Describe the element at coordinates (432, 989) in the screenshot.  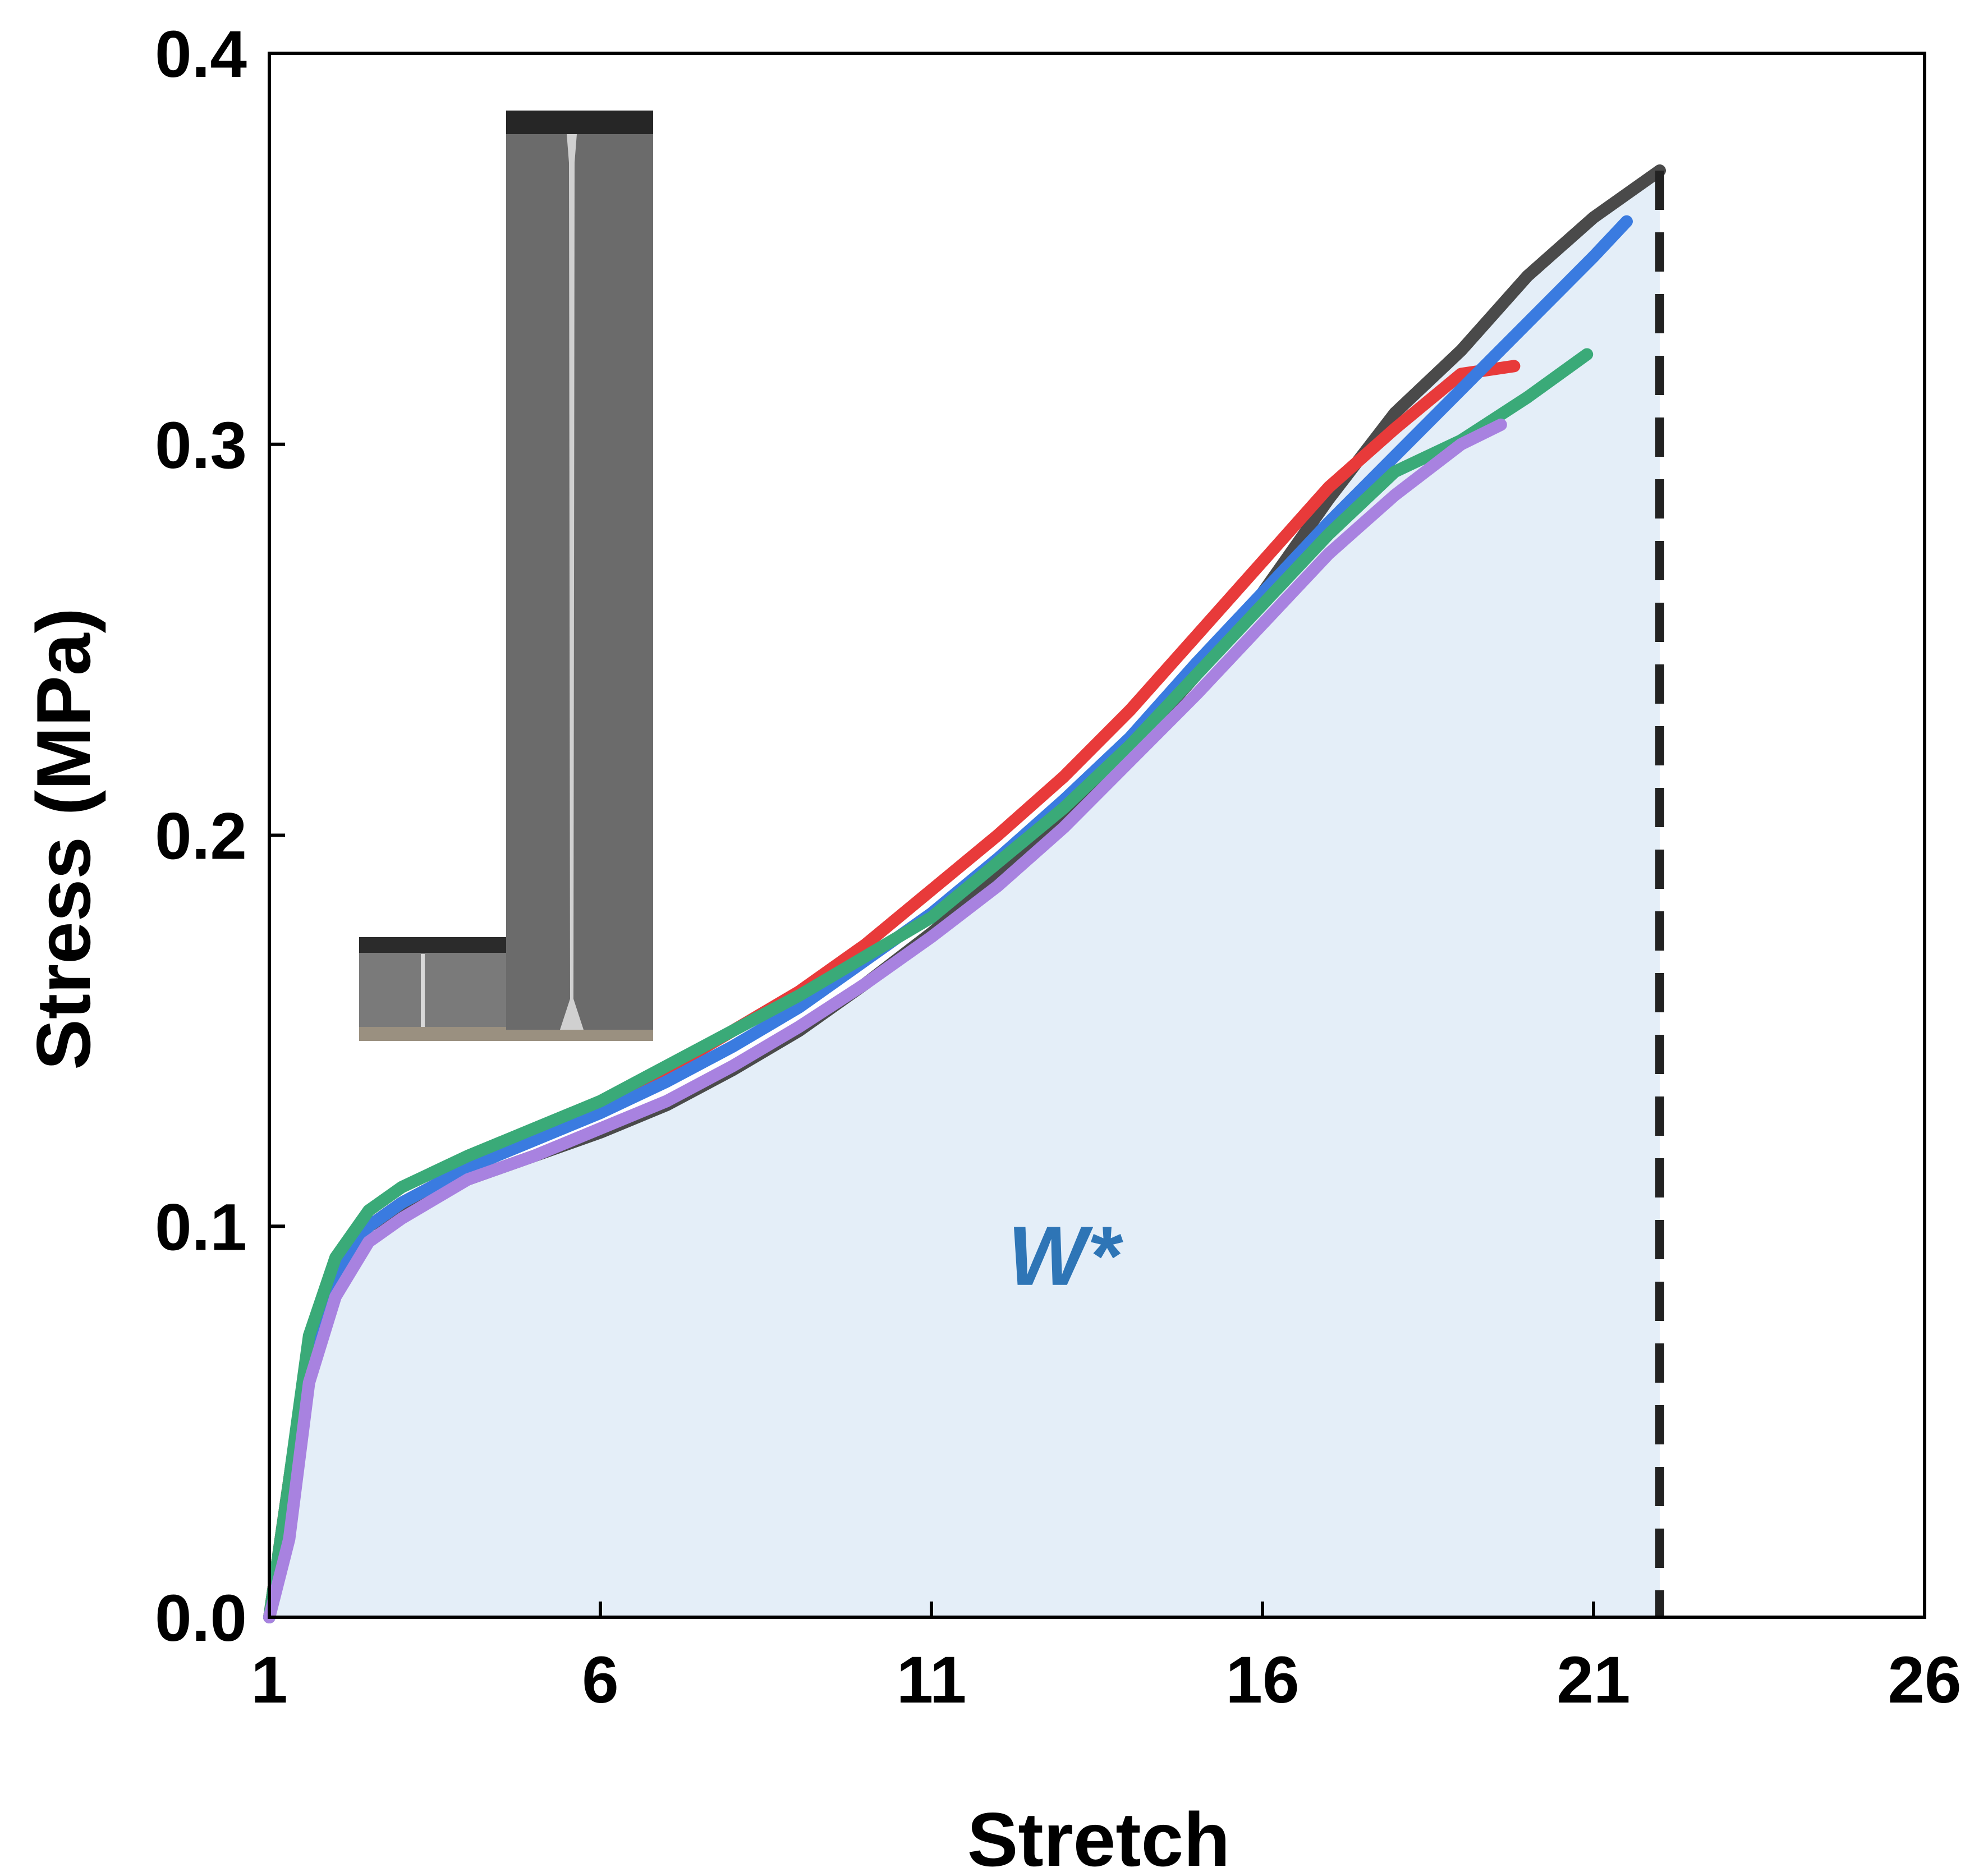
I see `inset-photo-left-panel` at that location.